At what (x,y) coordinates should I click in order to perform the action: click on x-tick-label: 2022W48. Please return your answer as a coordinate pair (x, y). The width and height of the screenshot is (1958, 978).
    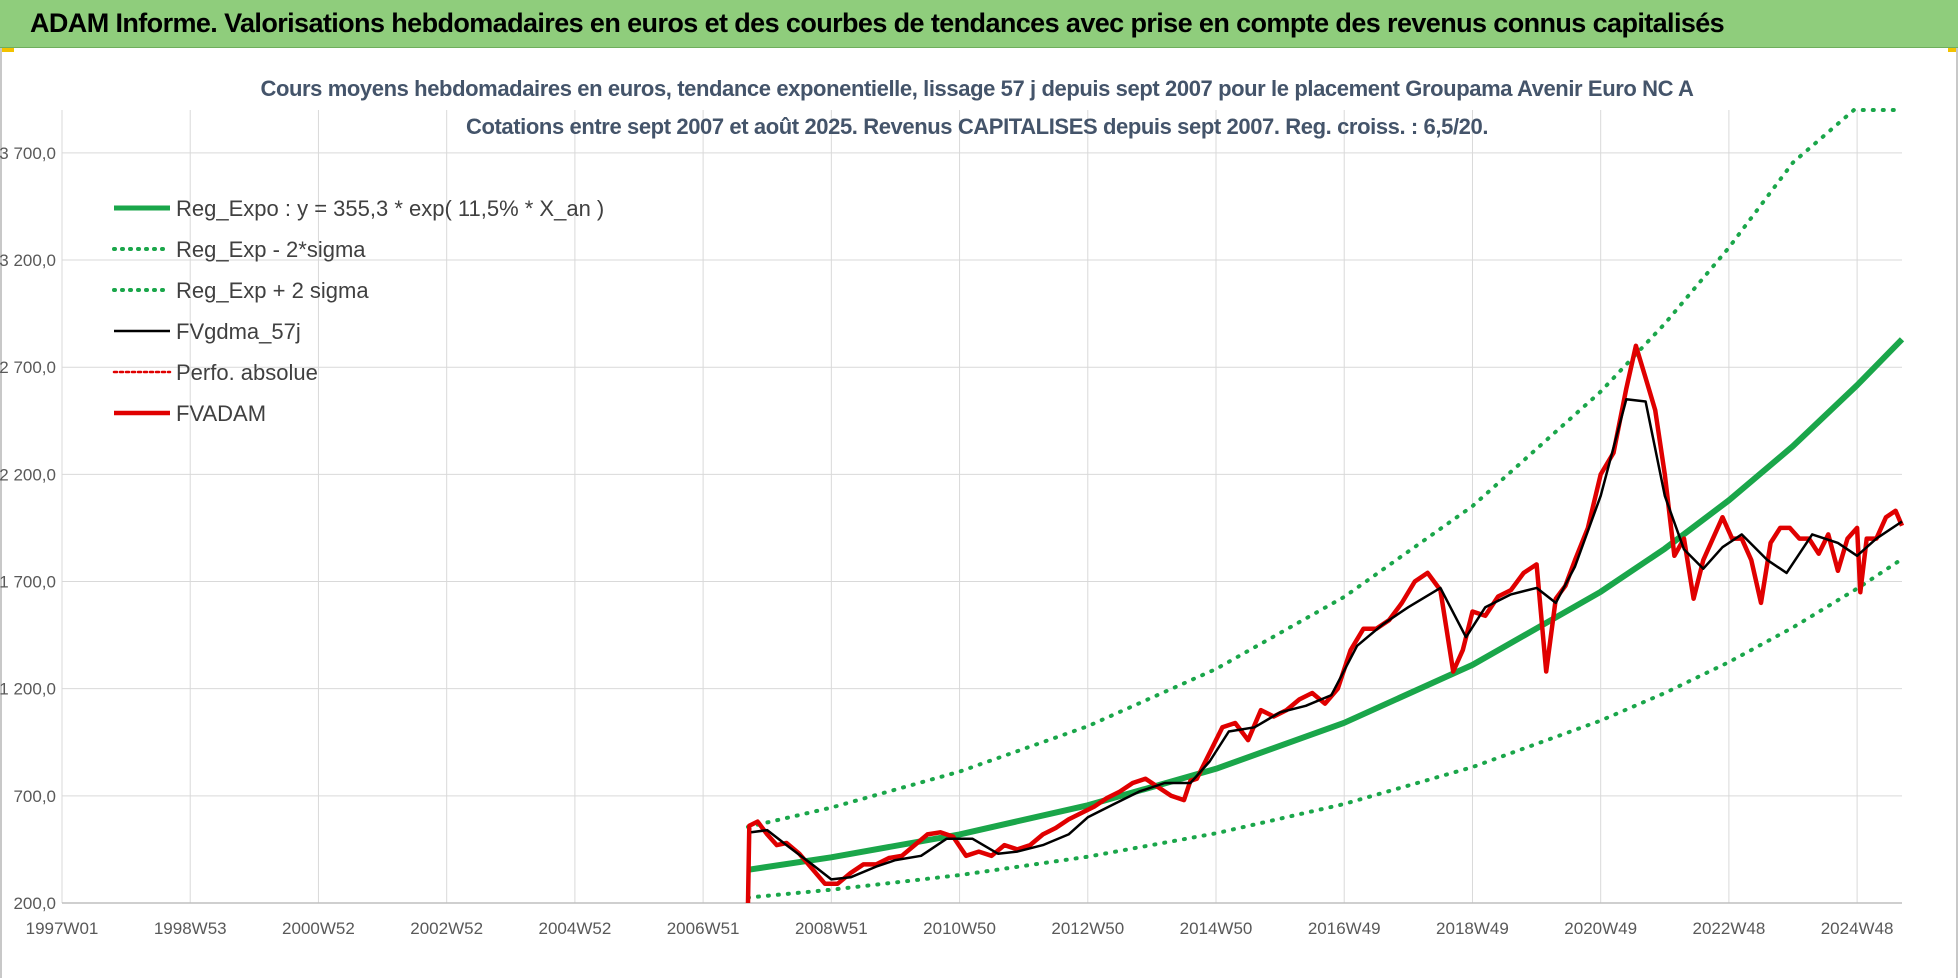
    Looking at the image, I should click on (1729, 928).